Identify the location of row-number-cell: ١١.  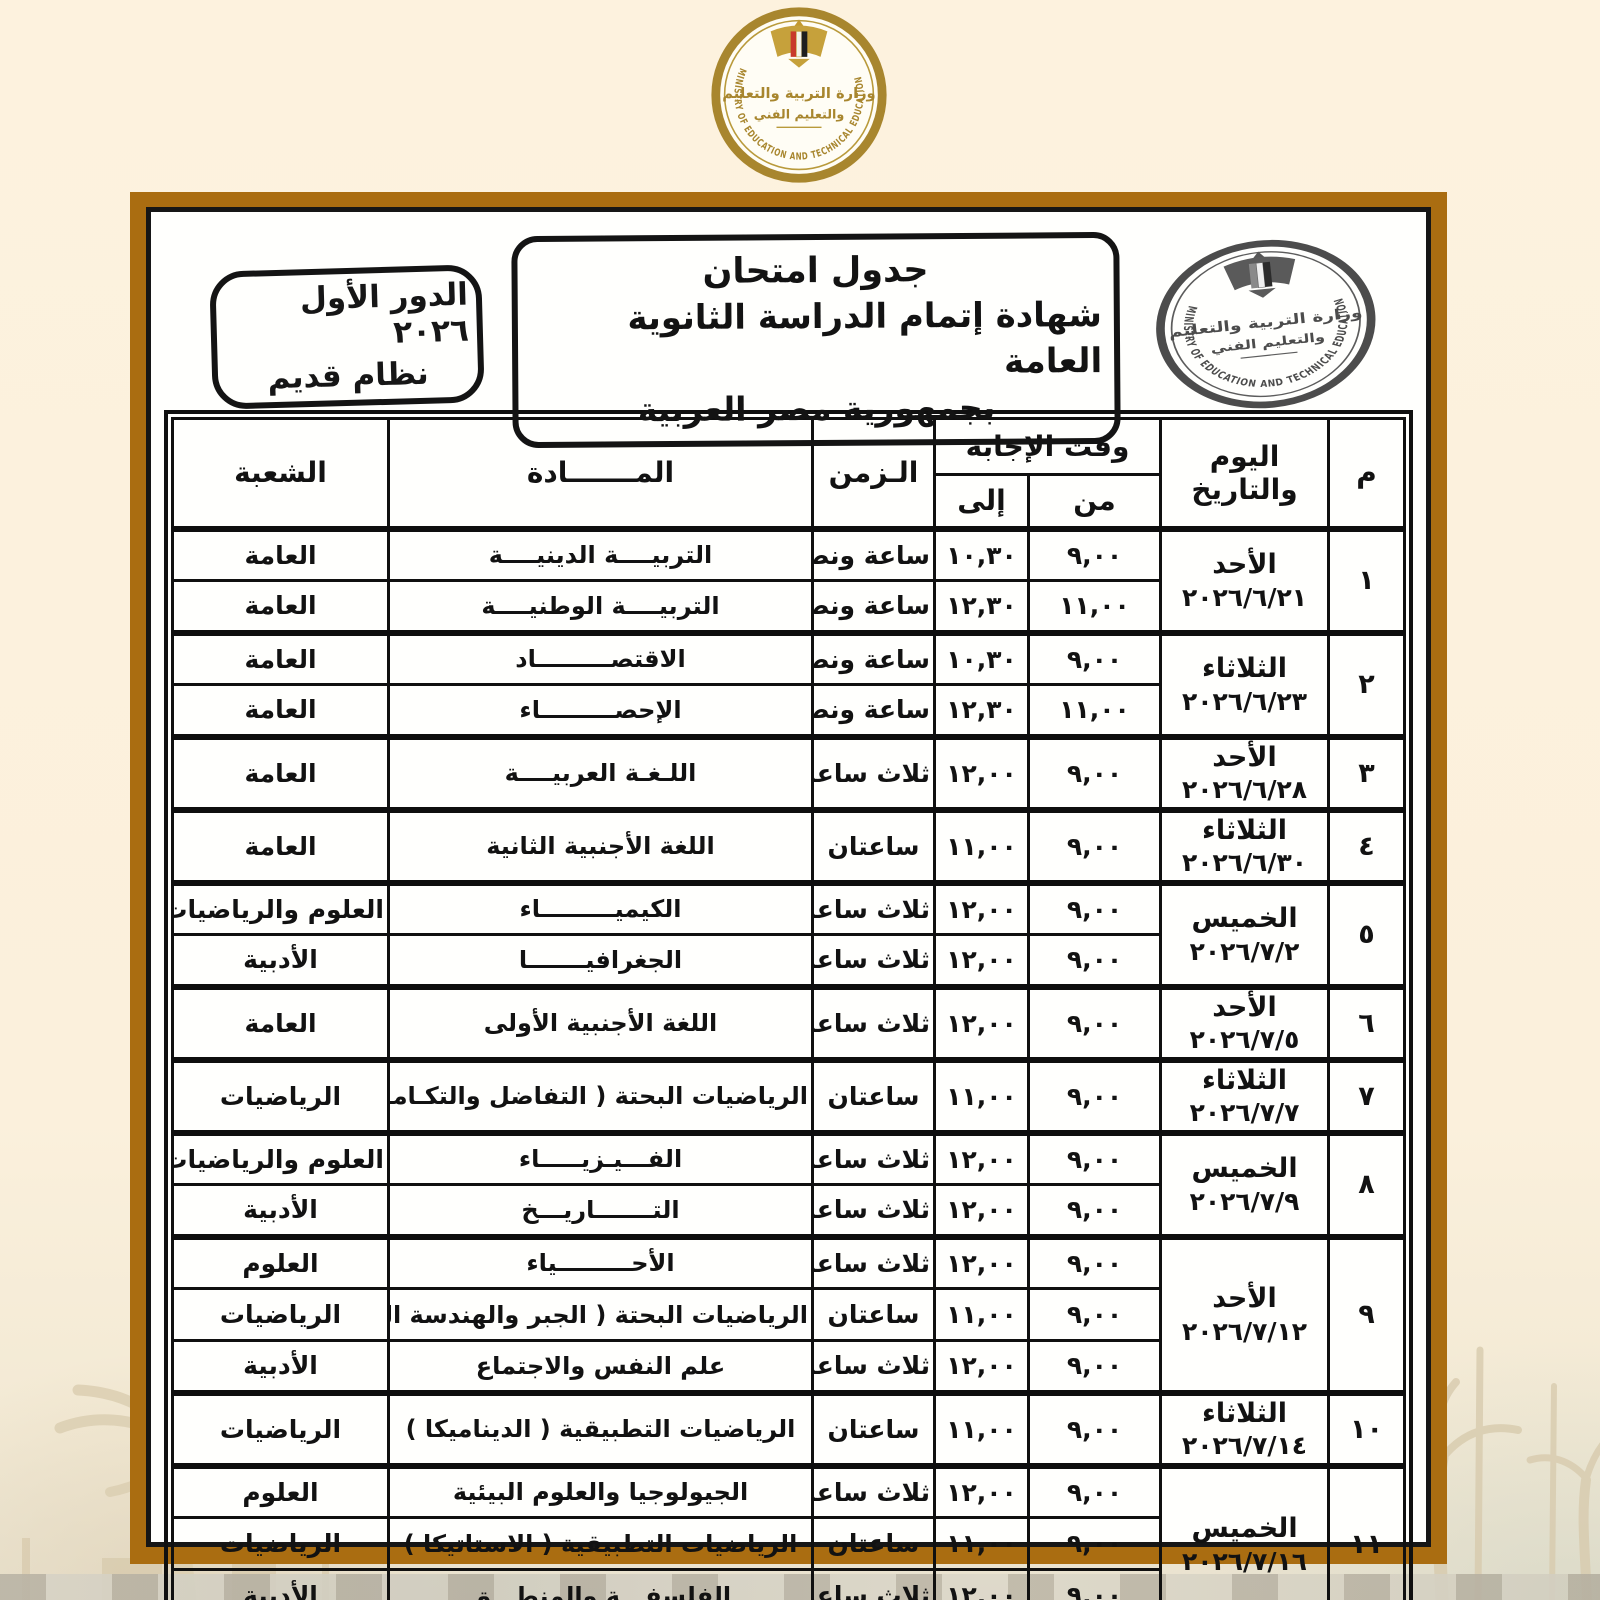
(1367, 1531).